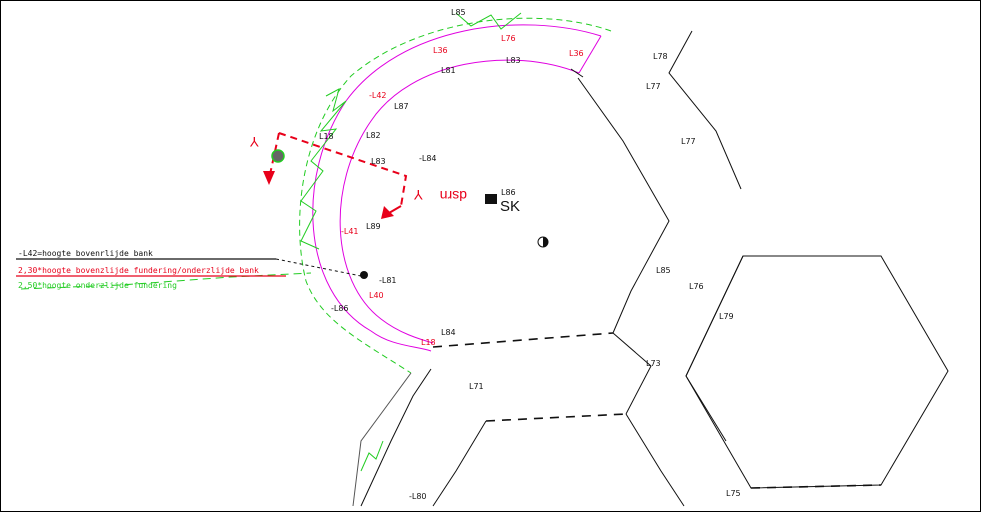 This screenshot has width=981, height=512. Describe the element at coordinates (488, 21) in the screenshot. I see `green-hatch-top` at that location.